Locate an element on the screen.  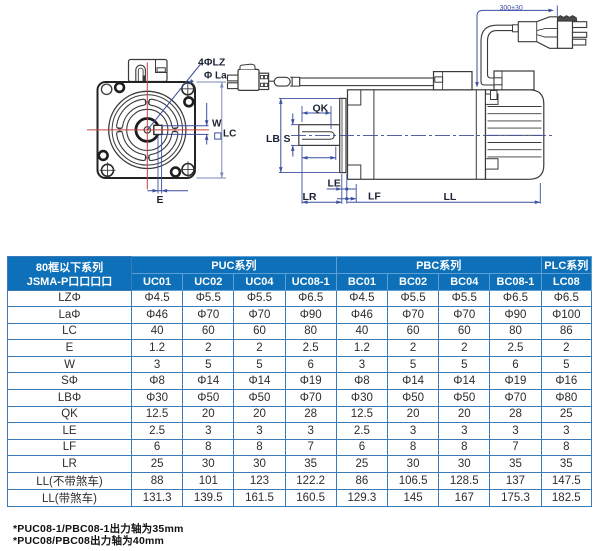
svg-text: E is located at coordinates (160, 200).